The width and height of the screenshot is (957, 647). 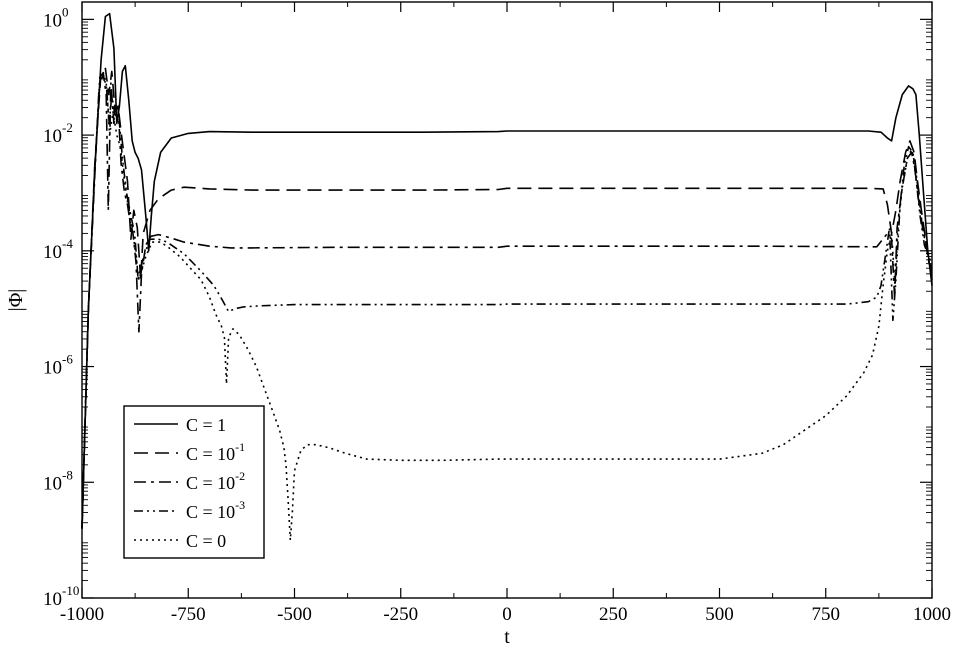 What do you see at coordinates (65, 11) in the screenshot?
I see `y-tick-exponent: 0` at bounding box center [65, 11].